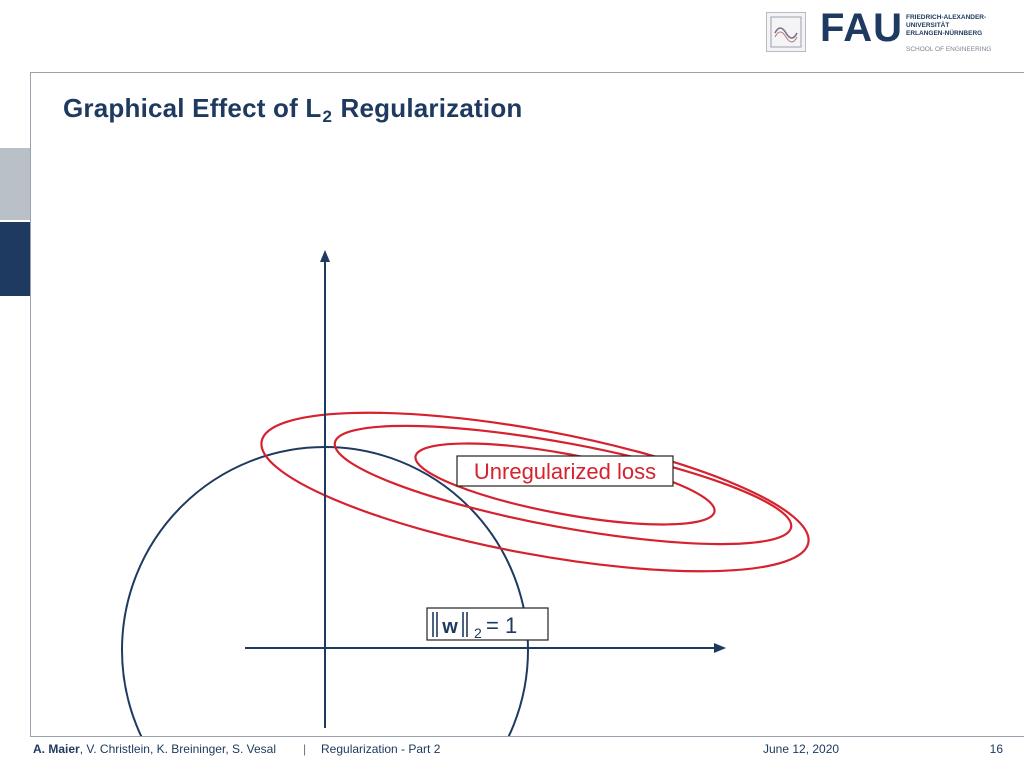  Describe the element at coordinates (861, 28) in the screenshot. I see `fau-logo: FAU` at that location.